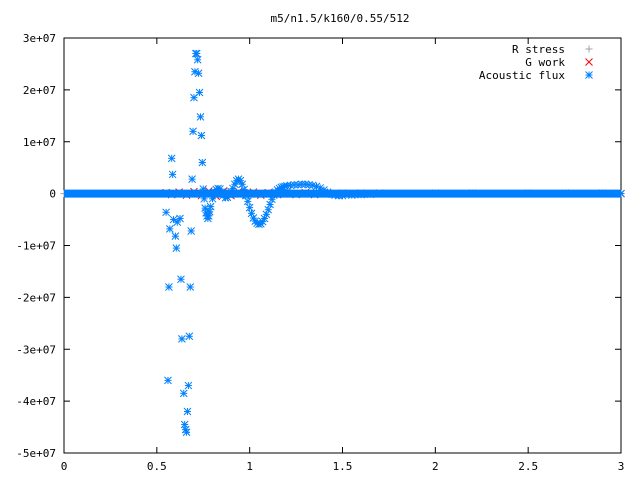  I want to click on y-tick-label: 0, so click(52, 194).